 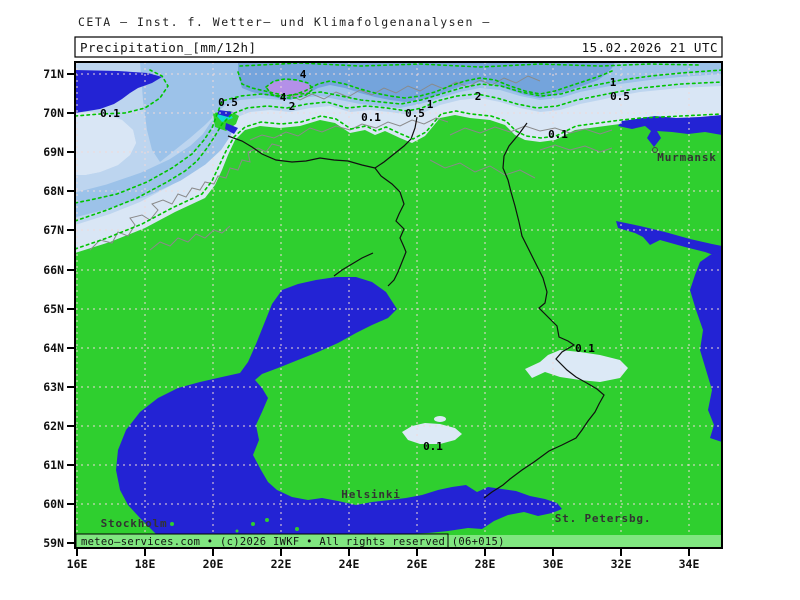 What do you see at coordinates (118, 91) in the screenshot?
I see `sea-norwegian-wedge` at bounding box center [118, 91].